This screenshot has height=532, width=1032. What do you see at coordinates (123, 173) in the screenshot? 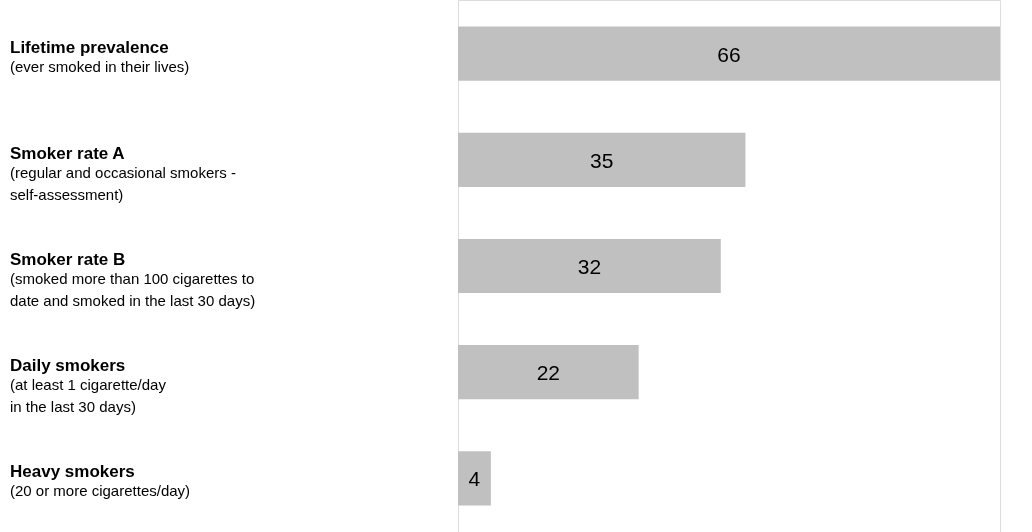
I see `category-label: Smoker rate A (regular and occasional smokers - self-assessment)` at bounding box center [123, 173].